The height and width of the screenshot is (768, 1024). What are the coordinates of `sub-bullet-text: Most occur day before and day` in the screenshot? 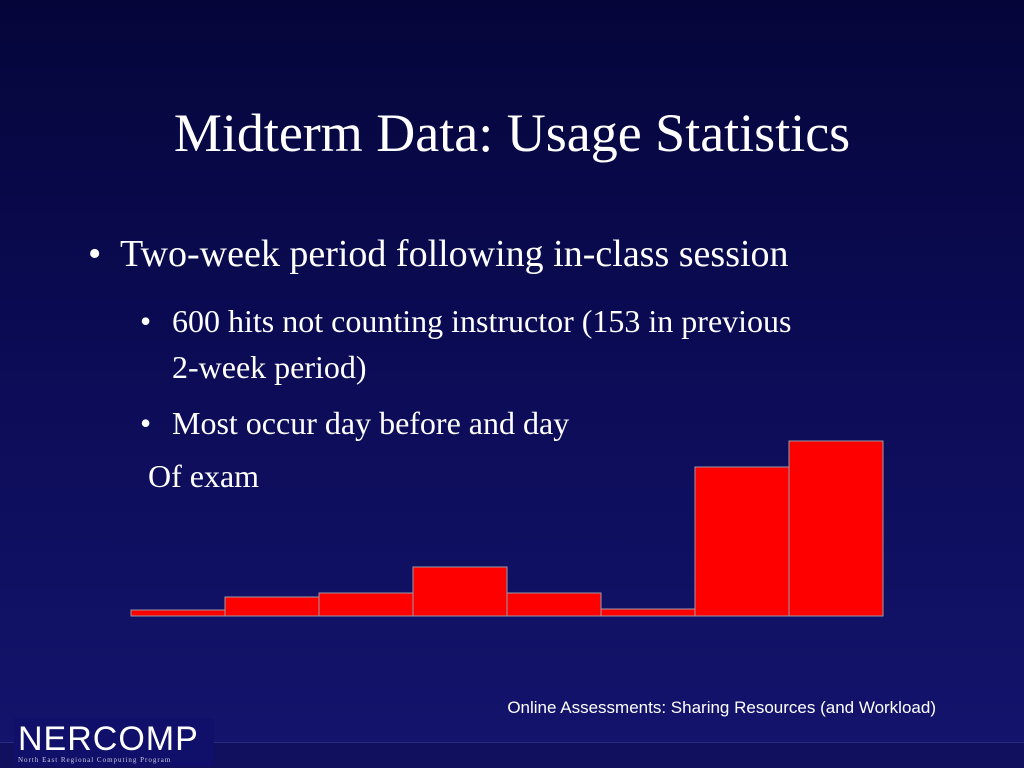 It's located at (371, 423).